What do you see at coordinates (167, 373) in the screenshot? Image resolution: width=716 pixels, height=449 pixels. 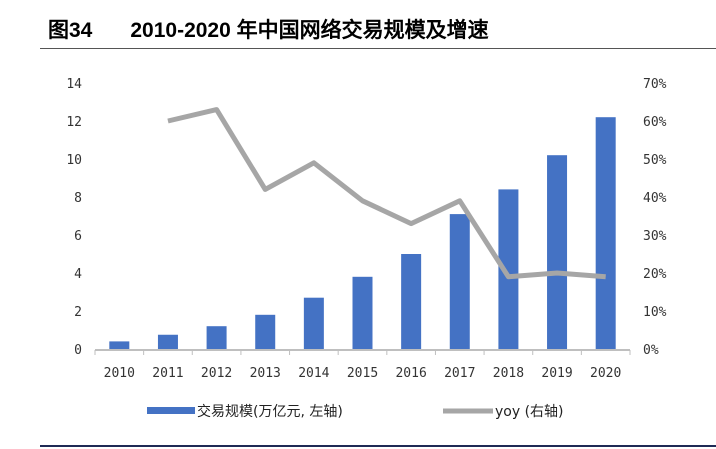 I see `x-axis-tick-label: 2011` at bounding box center [167, 373].